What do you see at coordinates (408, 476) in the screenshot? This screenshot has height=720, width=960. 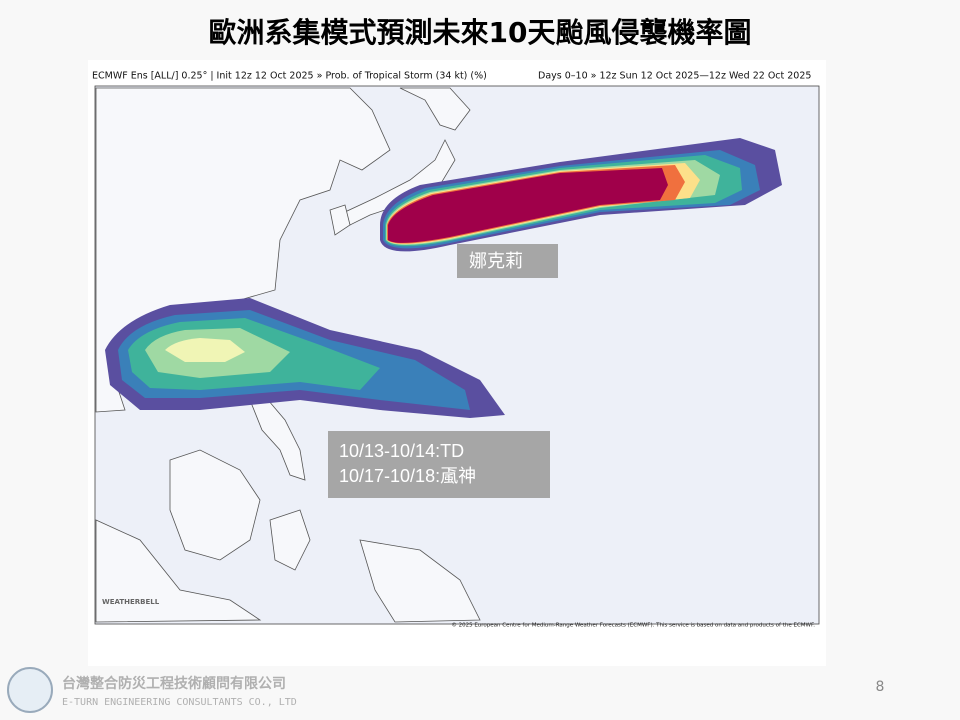 I see `annotation-line: 10/17-10/18:颪神` at bounding box center [408, 476].